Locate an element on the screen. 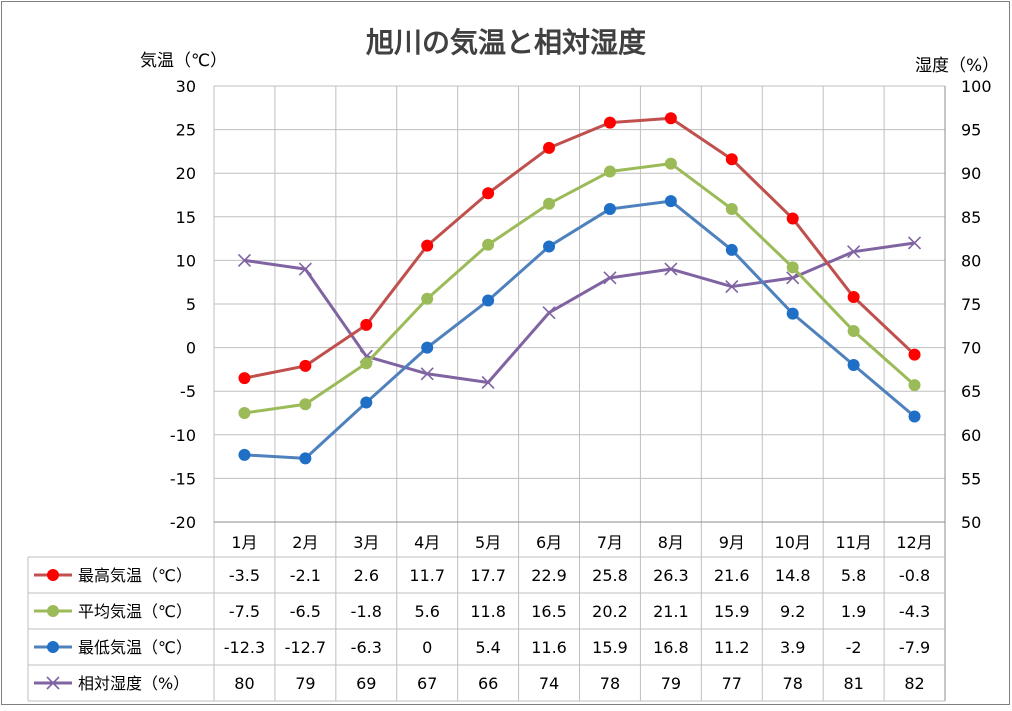  table-cell-value: -12.3 is located at coordinates (244, 647).